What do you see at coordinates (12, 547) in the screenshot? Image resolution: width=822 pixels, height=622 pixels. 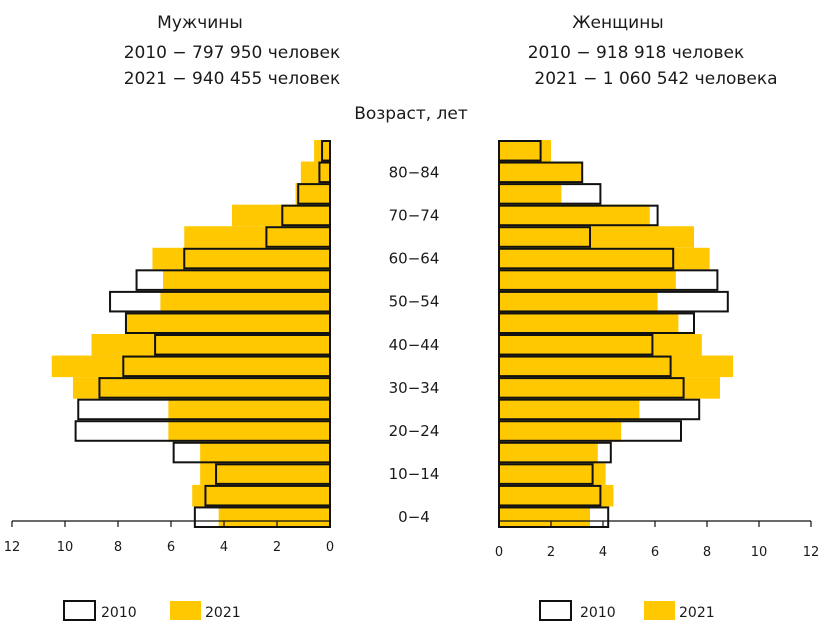 I see `men-x-tick-label: 12` at bounding box center [12, 547].